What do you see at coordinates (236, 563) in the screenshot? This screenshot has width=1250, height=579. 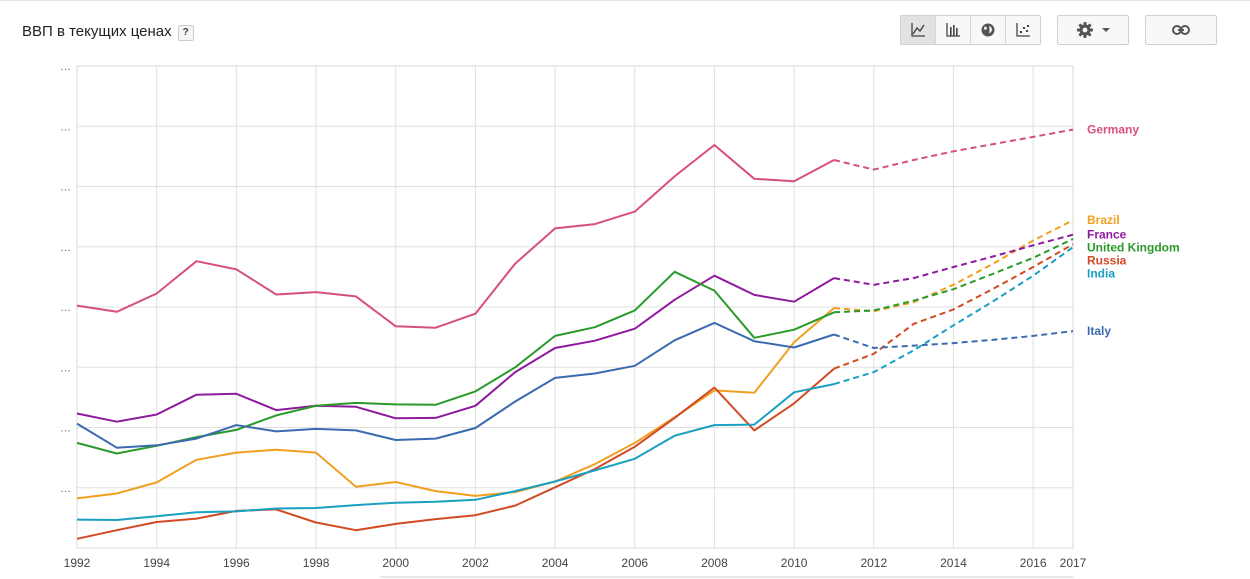 I see `x-tick-label: 1996` at bounding box center [236, 563].